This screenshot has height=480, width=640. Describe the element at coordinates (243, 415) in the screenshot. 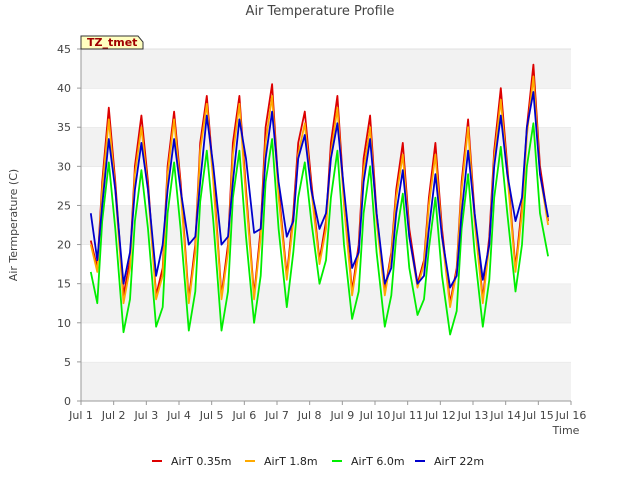

I see `x-tick-label: Jul 6` at that location.